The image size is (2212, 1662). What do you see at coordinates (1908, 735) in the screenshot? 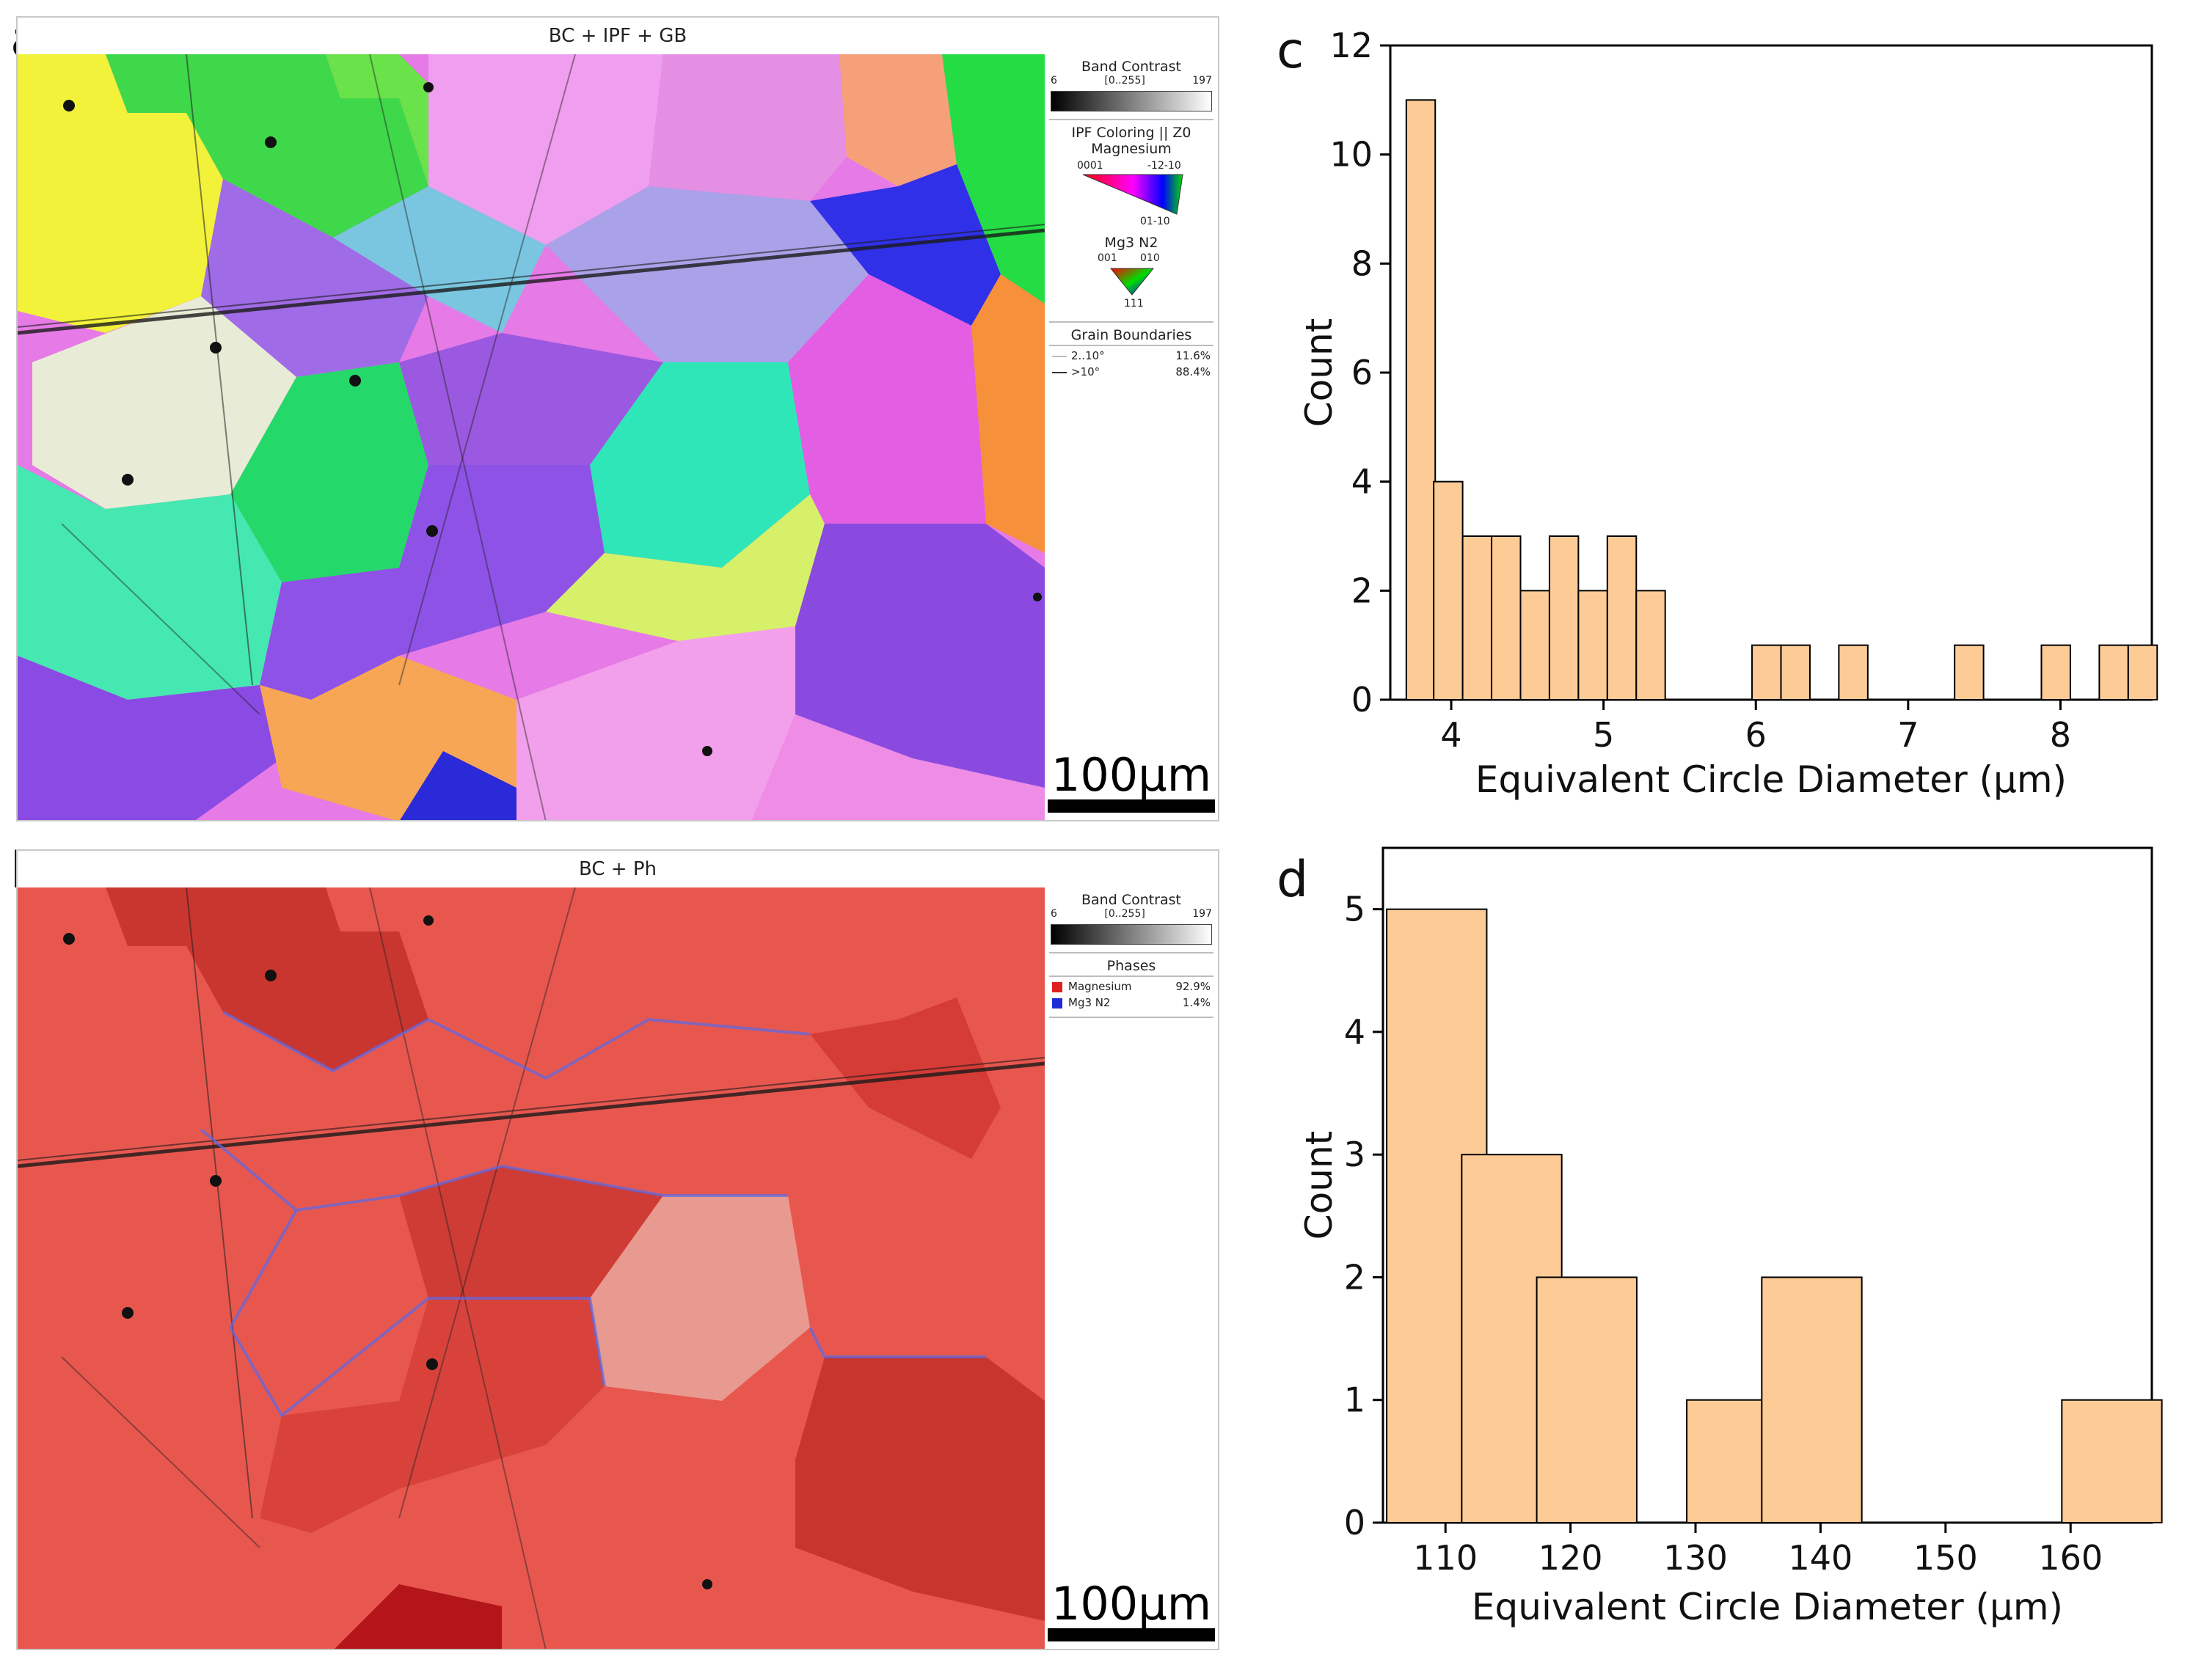
I see `chart-c-xtick-label-3: 7` at bounding box center [1908, 735].